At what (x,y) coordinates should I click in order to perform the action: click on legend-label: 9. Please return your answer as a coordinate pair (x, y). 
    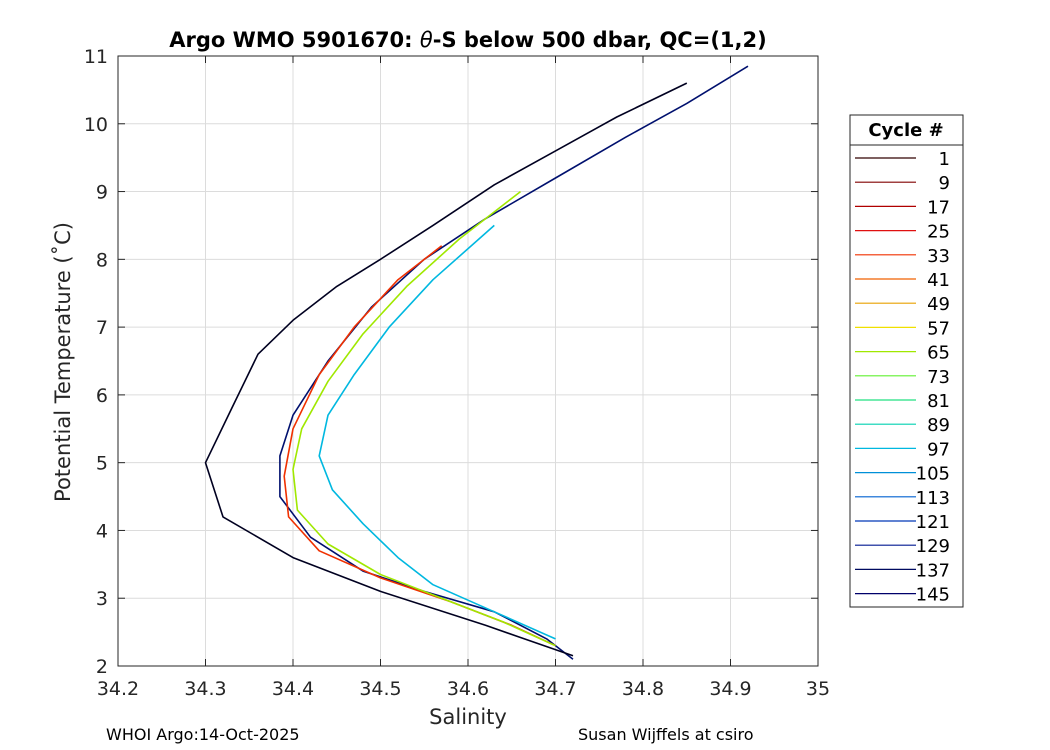
    Looking at the image, I should click on (944, 183).